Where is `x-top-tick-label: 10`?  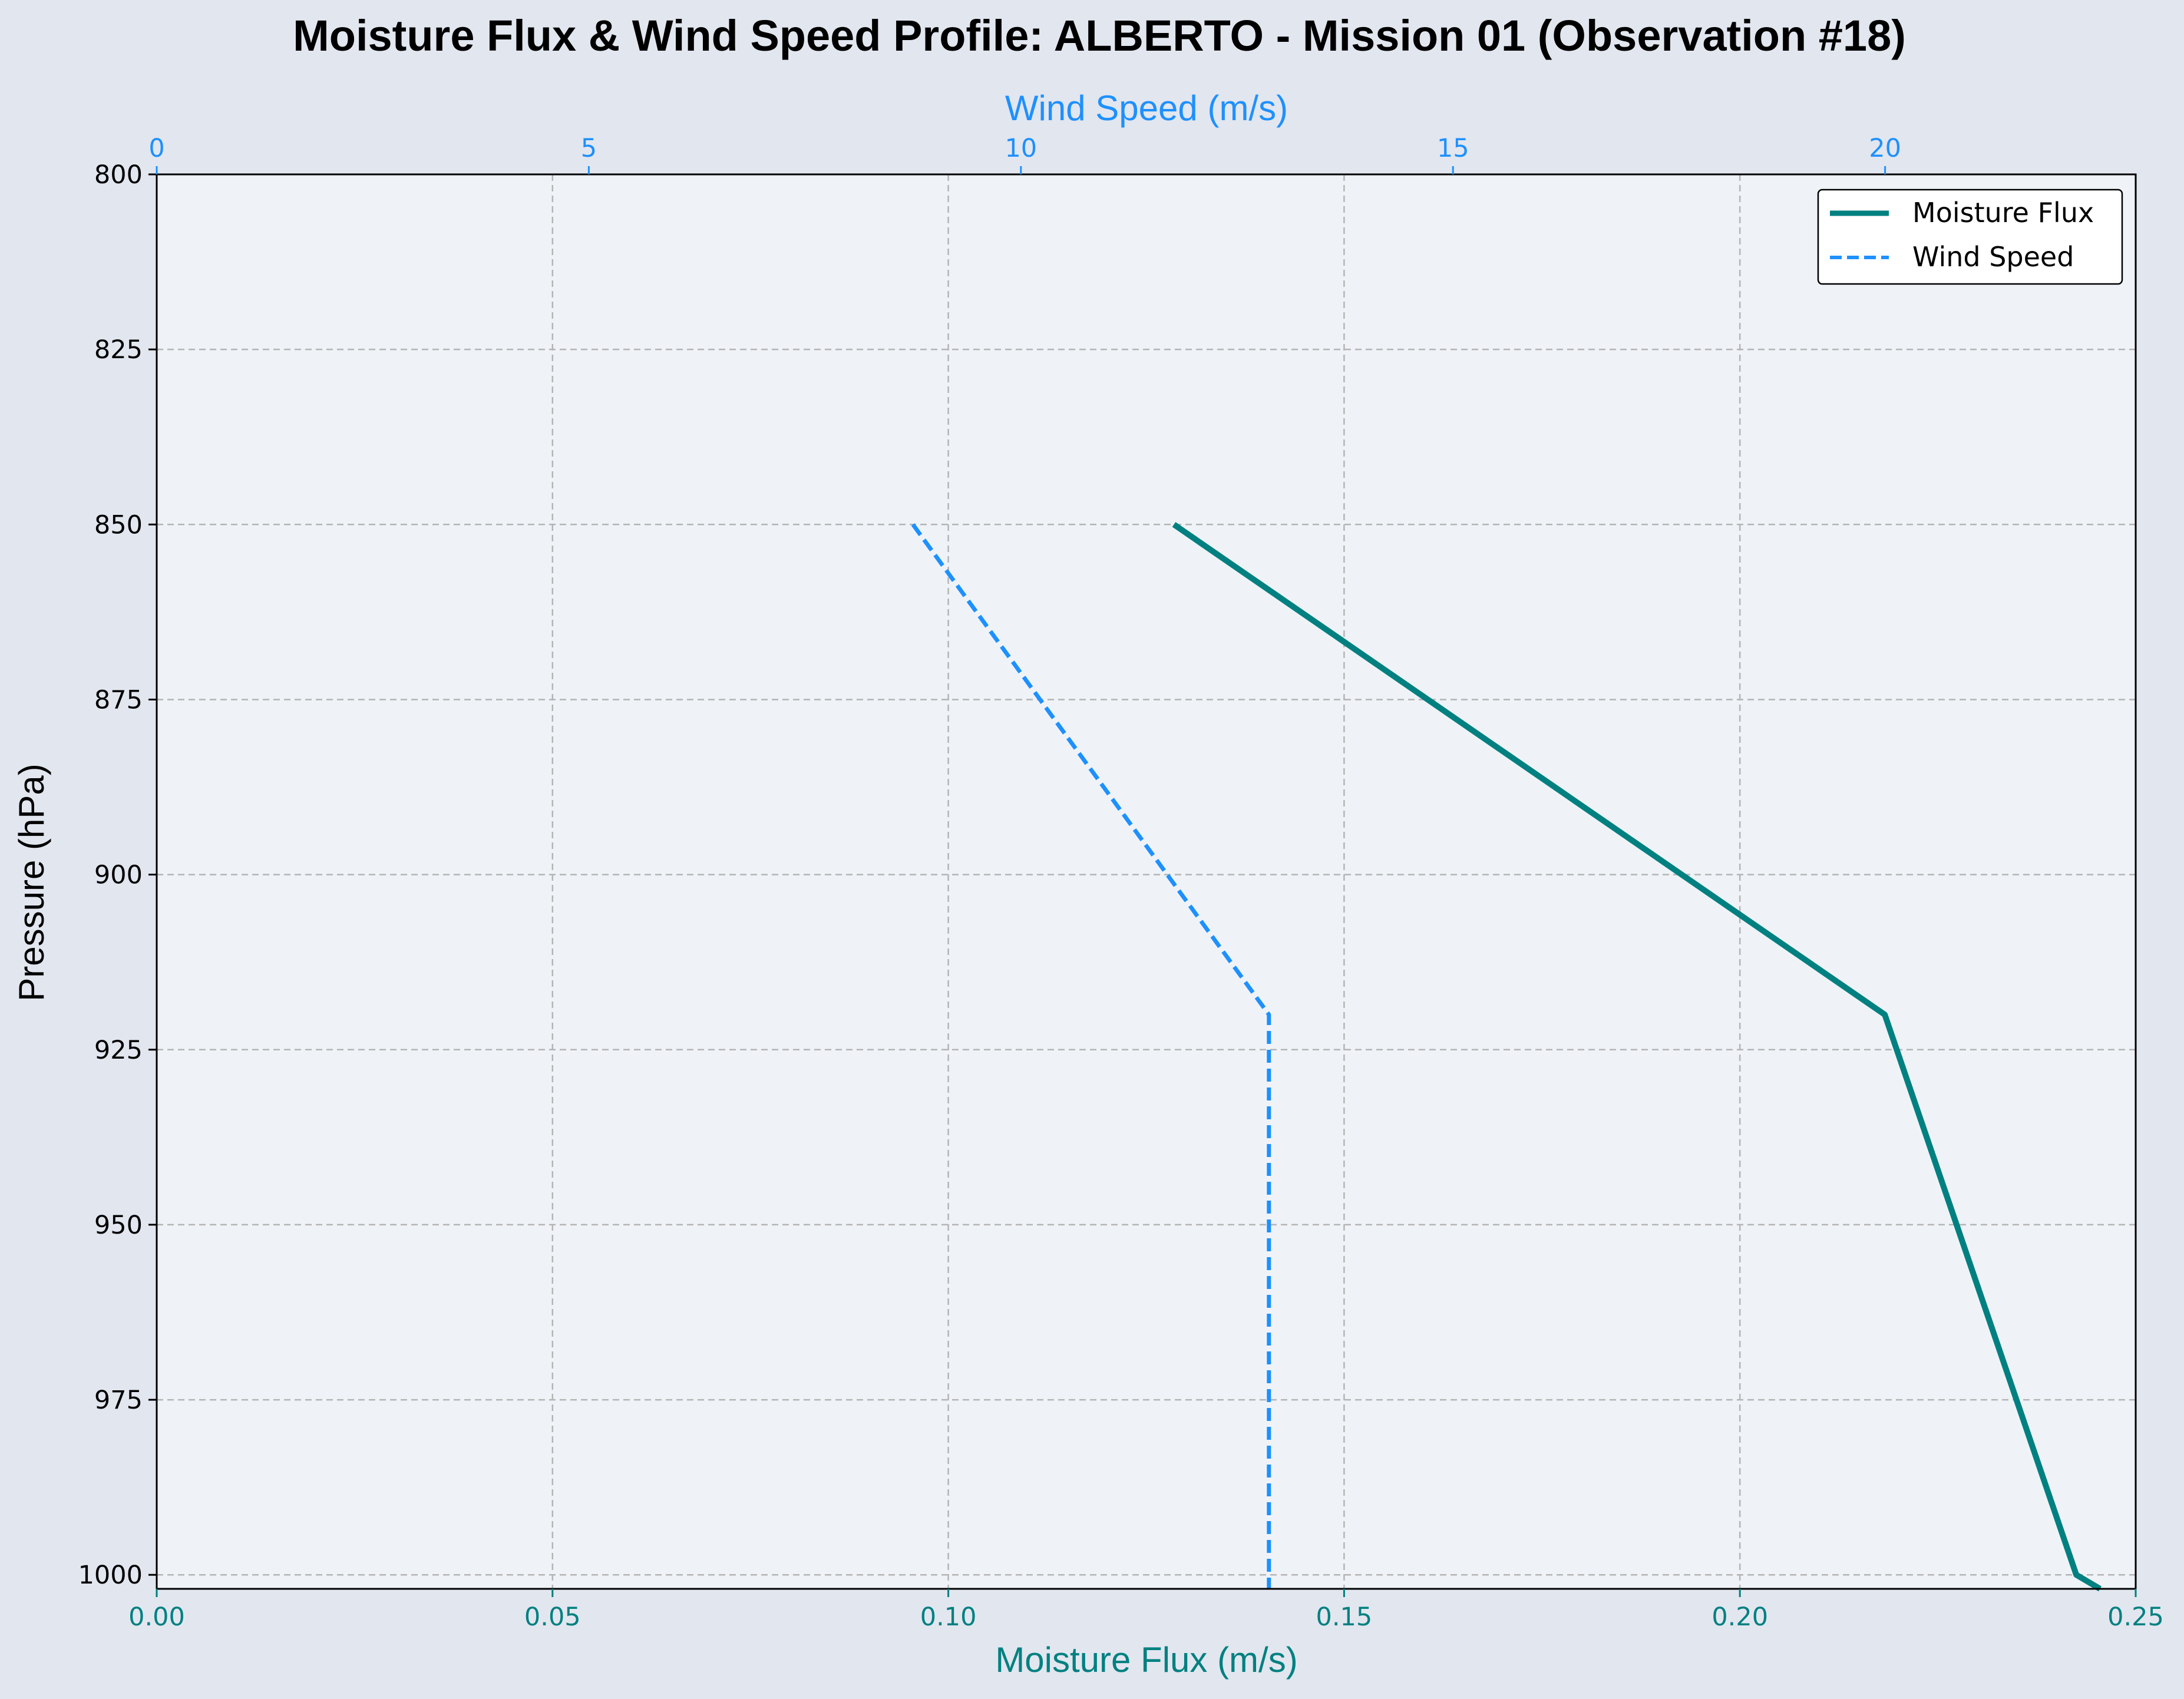
x-top-tick-label: 10 is located at coordinates (1021, 148).